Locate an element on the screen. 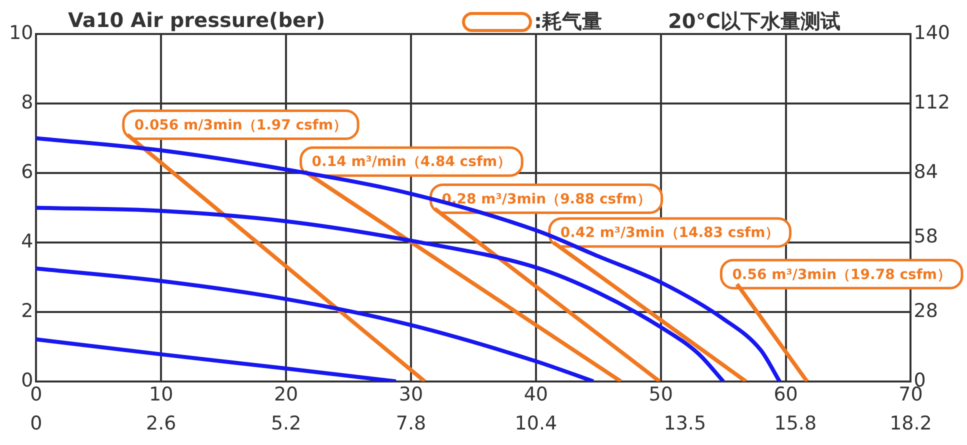  chart-title: Va10 Air pressure(ber) is located at coordinates (197, 20).